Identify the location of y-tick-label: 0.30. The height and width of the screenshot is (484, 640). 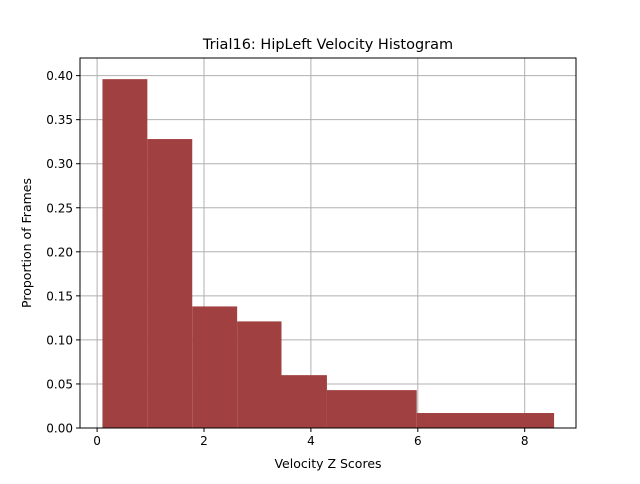
(59, 164).